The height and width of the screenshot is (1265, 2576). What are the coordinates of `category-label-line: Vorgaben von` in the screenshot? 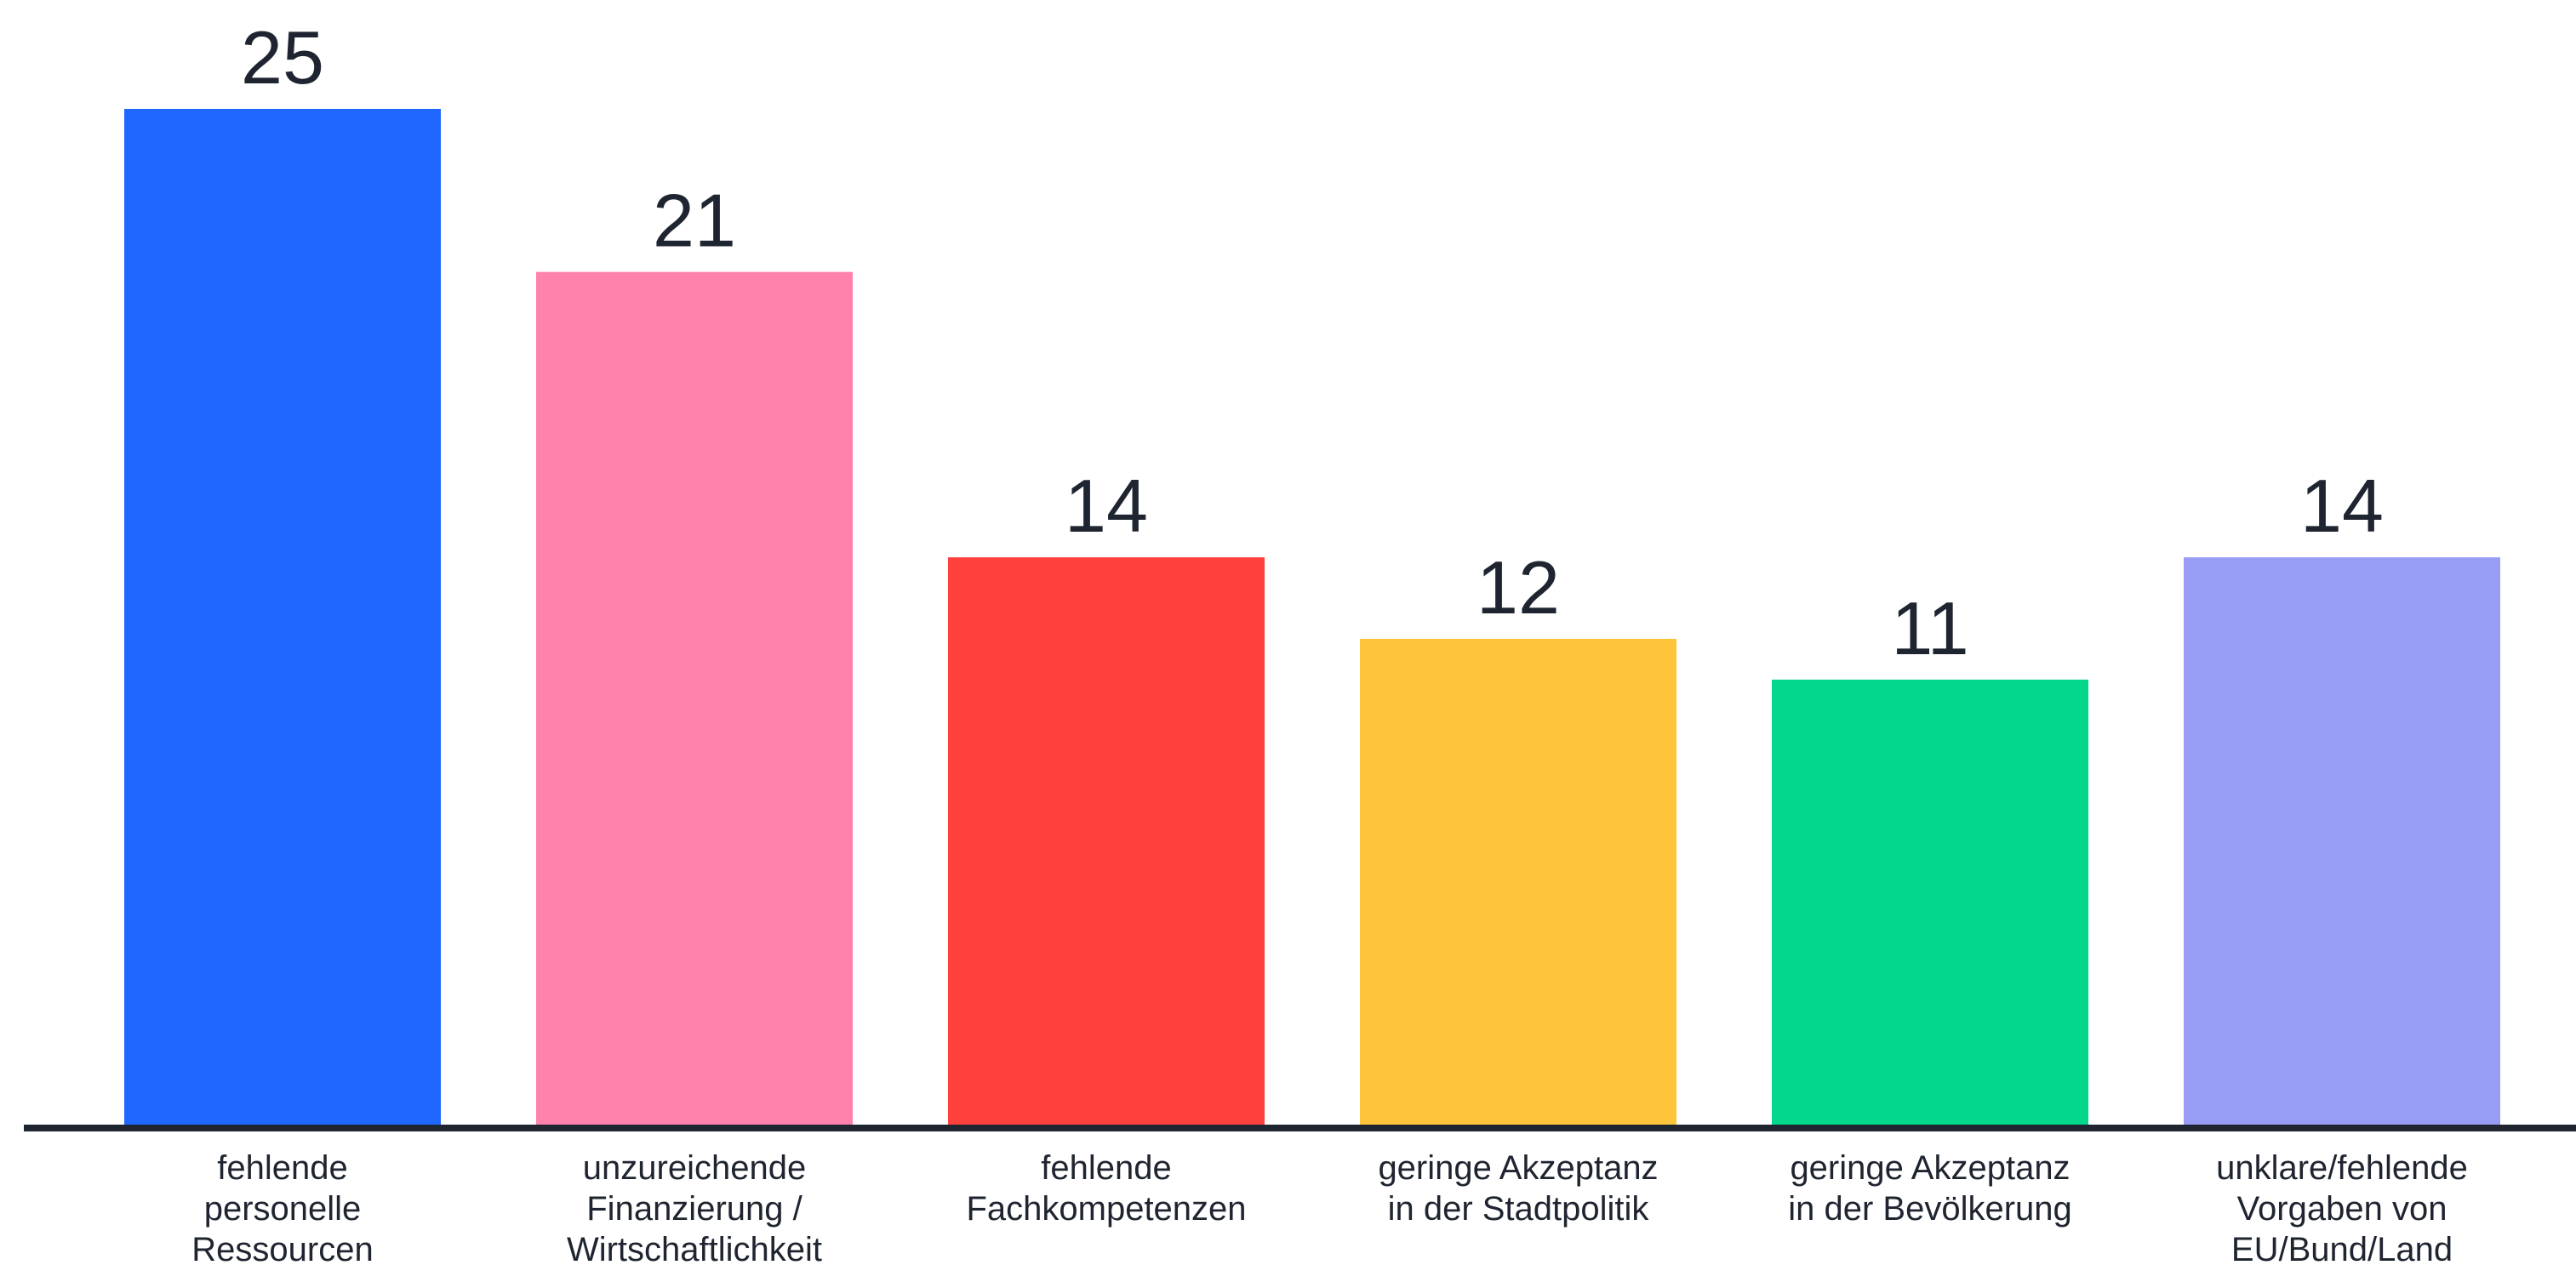 It's located at (2342, 1209).